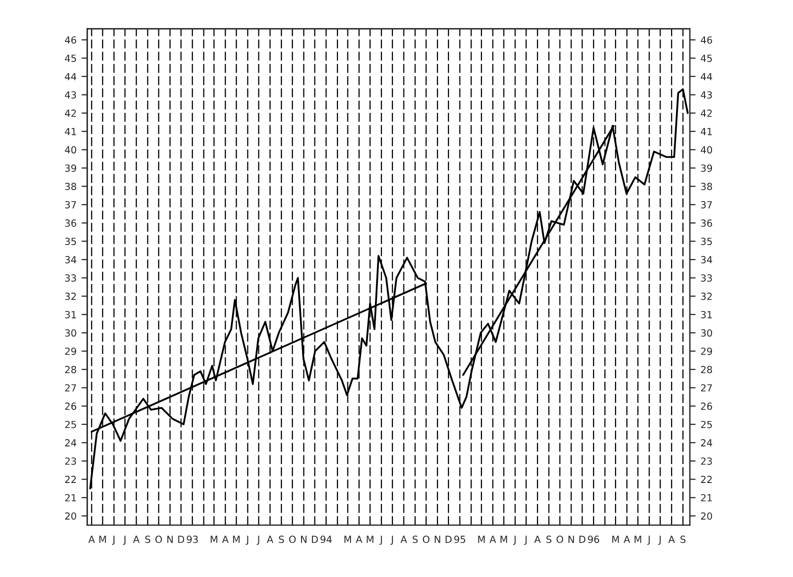 This screenshot has width=793, height=577. I want to click on y-tick-label: 31, so click(70, 314).